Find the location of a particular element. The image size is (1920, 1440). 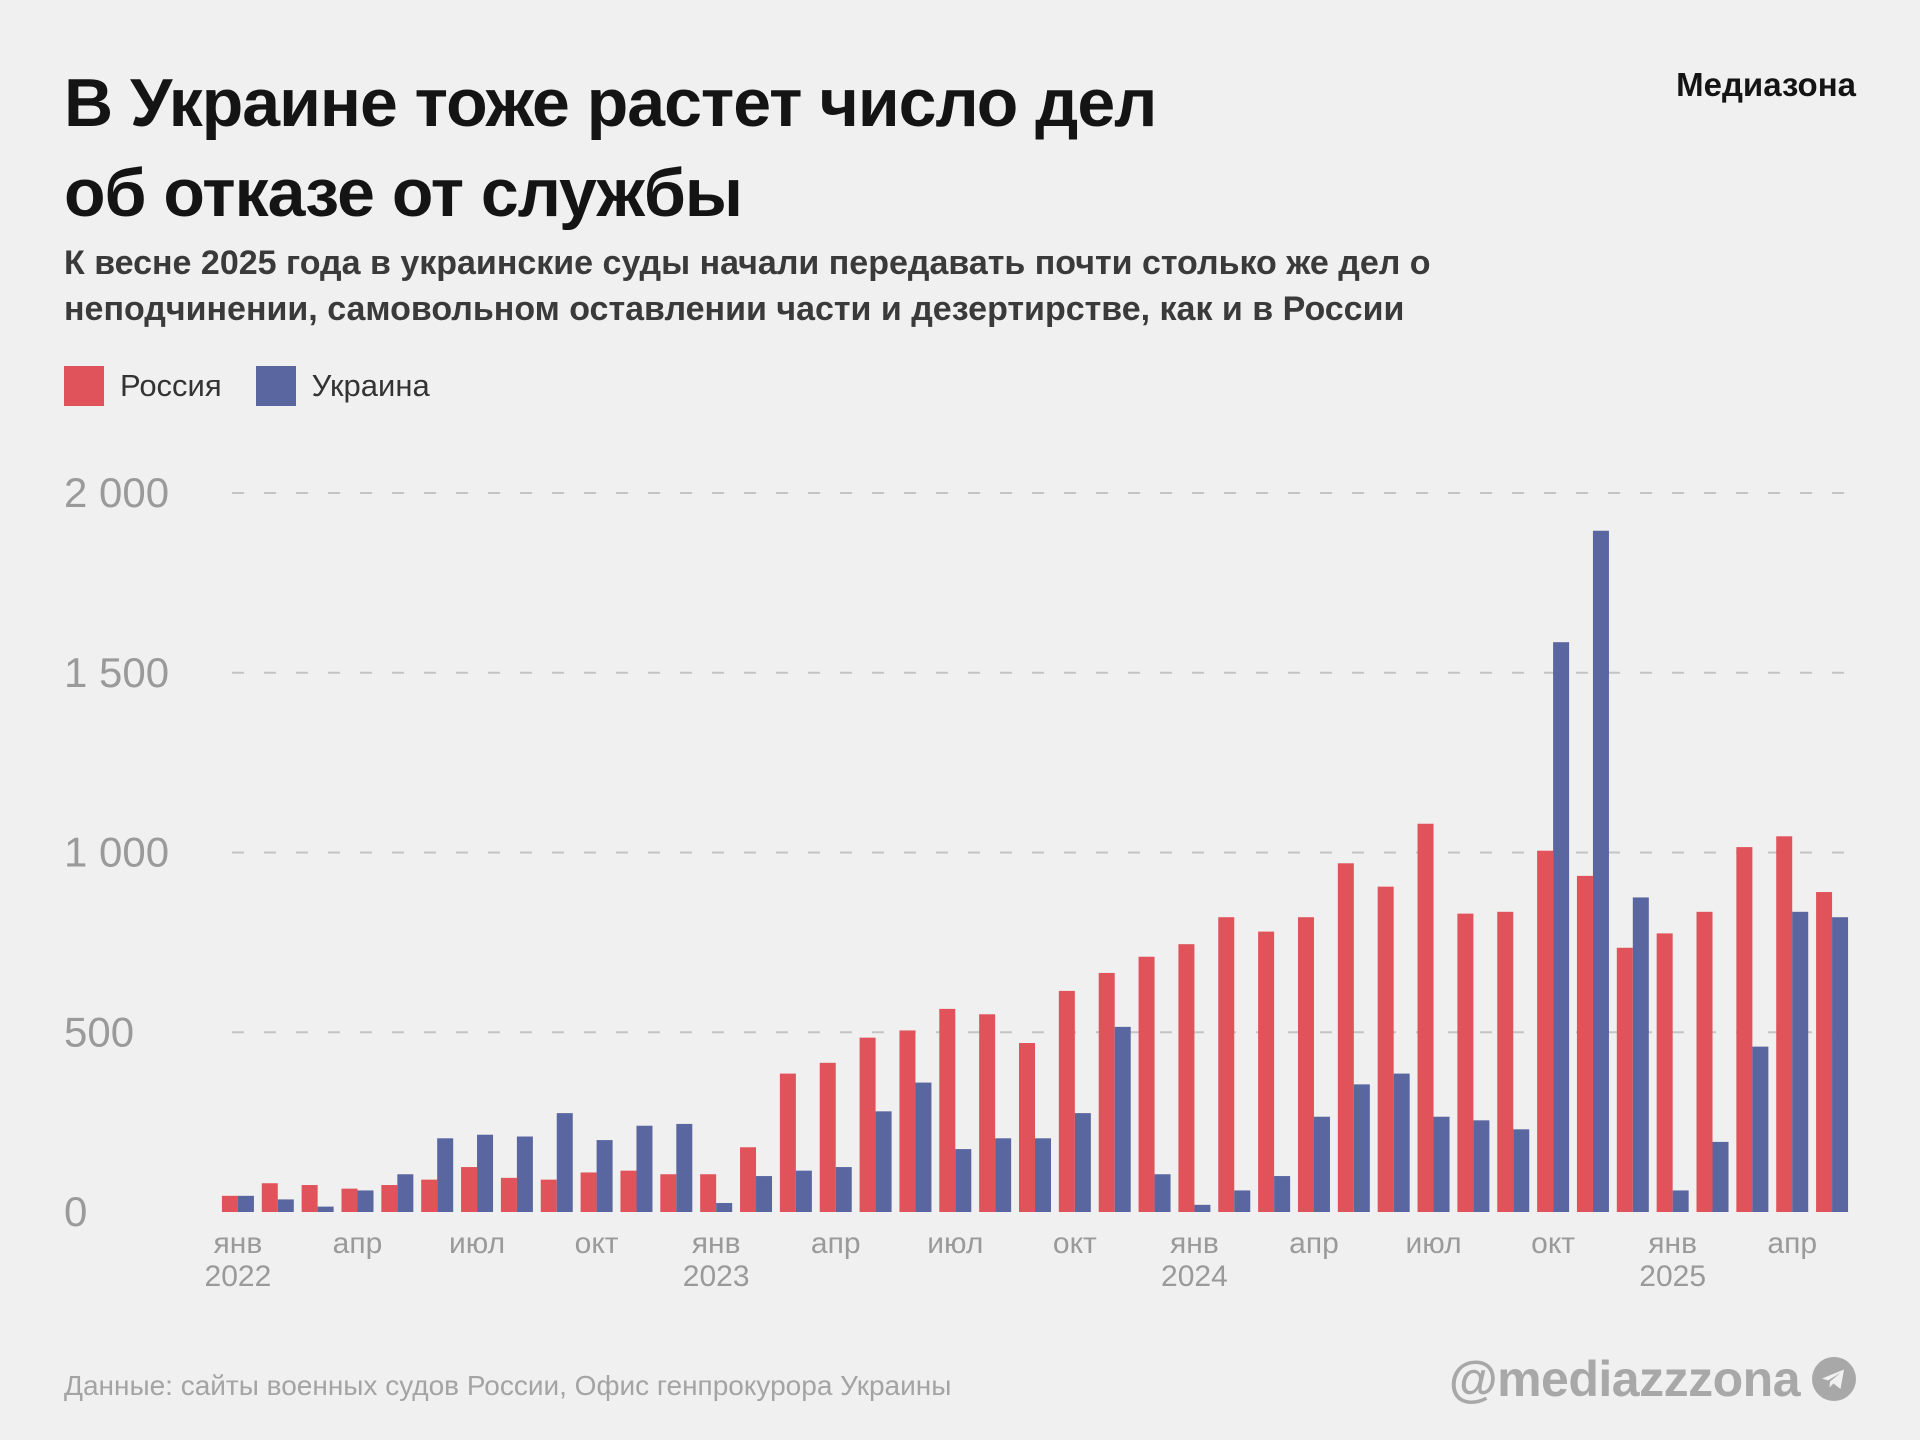

x-tick-year: 2025 is located at coordinates (1672, 1276).